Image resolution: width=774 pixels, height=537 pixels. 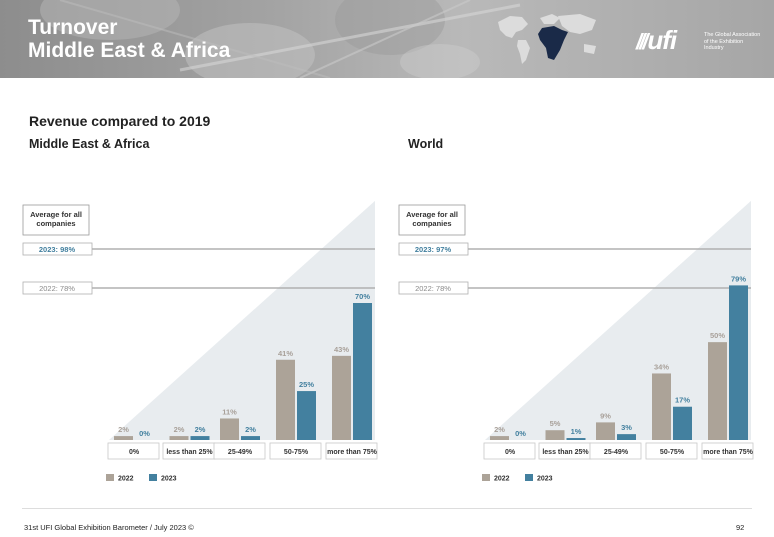 I want to click on data-label-2023: 79%, so click(x=738, y=278).